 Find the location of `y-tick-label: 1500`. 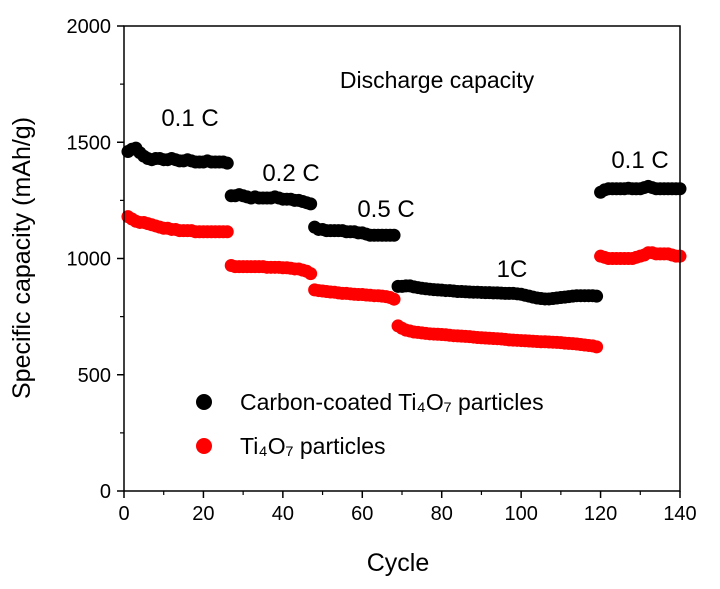

y-tick-label: 1500 is located at coordinates (89, 143).